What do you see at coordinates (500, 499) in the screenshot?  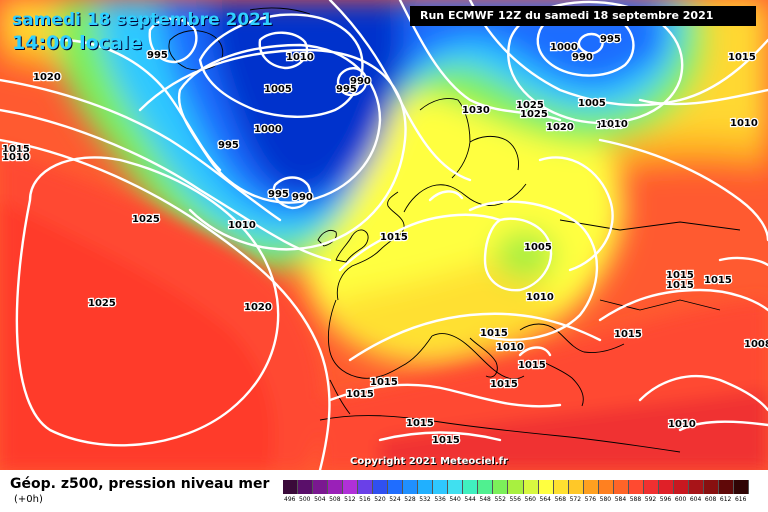 I see `scale-label: 552` at bounding box center [500, 499].